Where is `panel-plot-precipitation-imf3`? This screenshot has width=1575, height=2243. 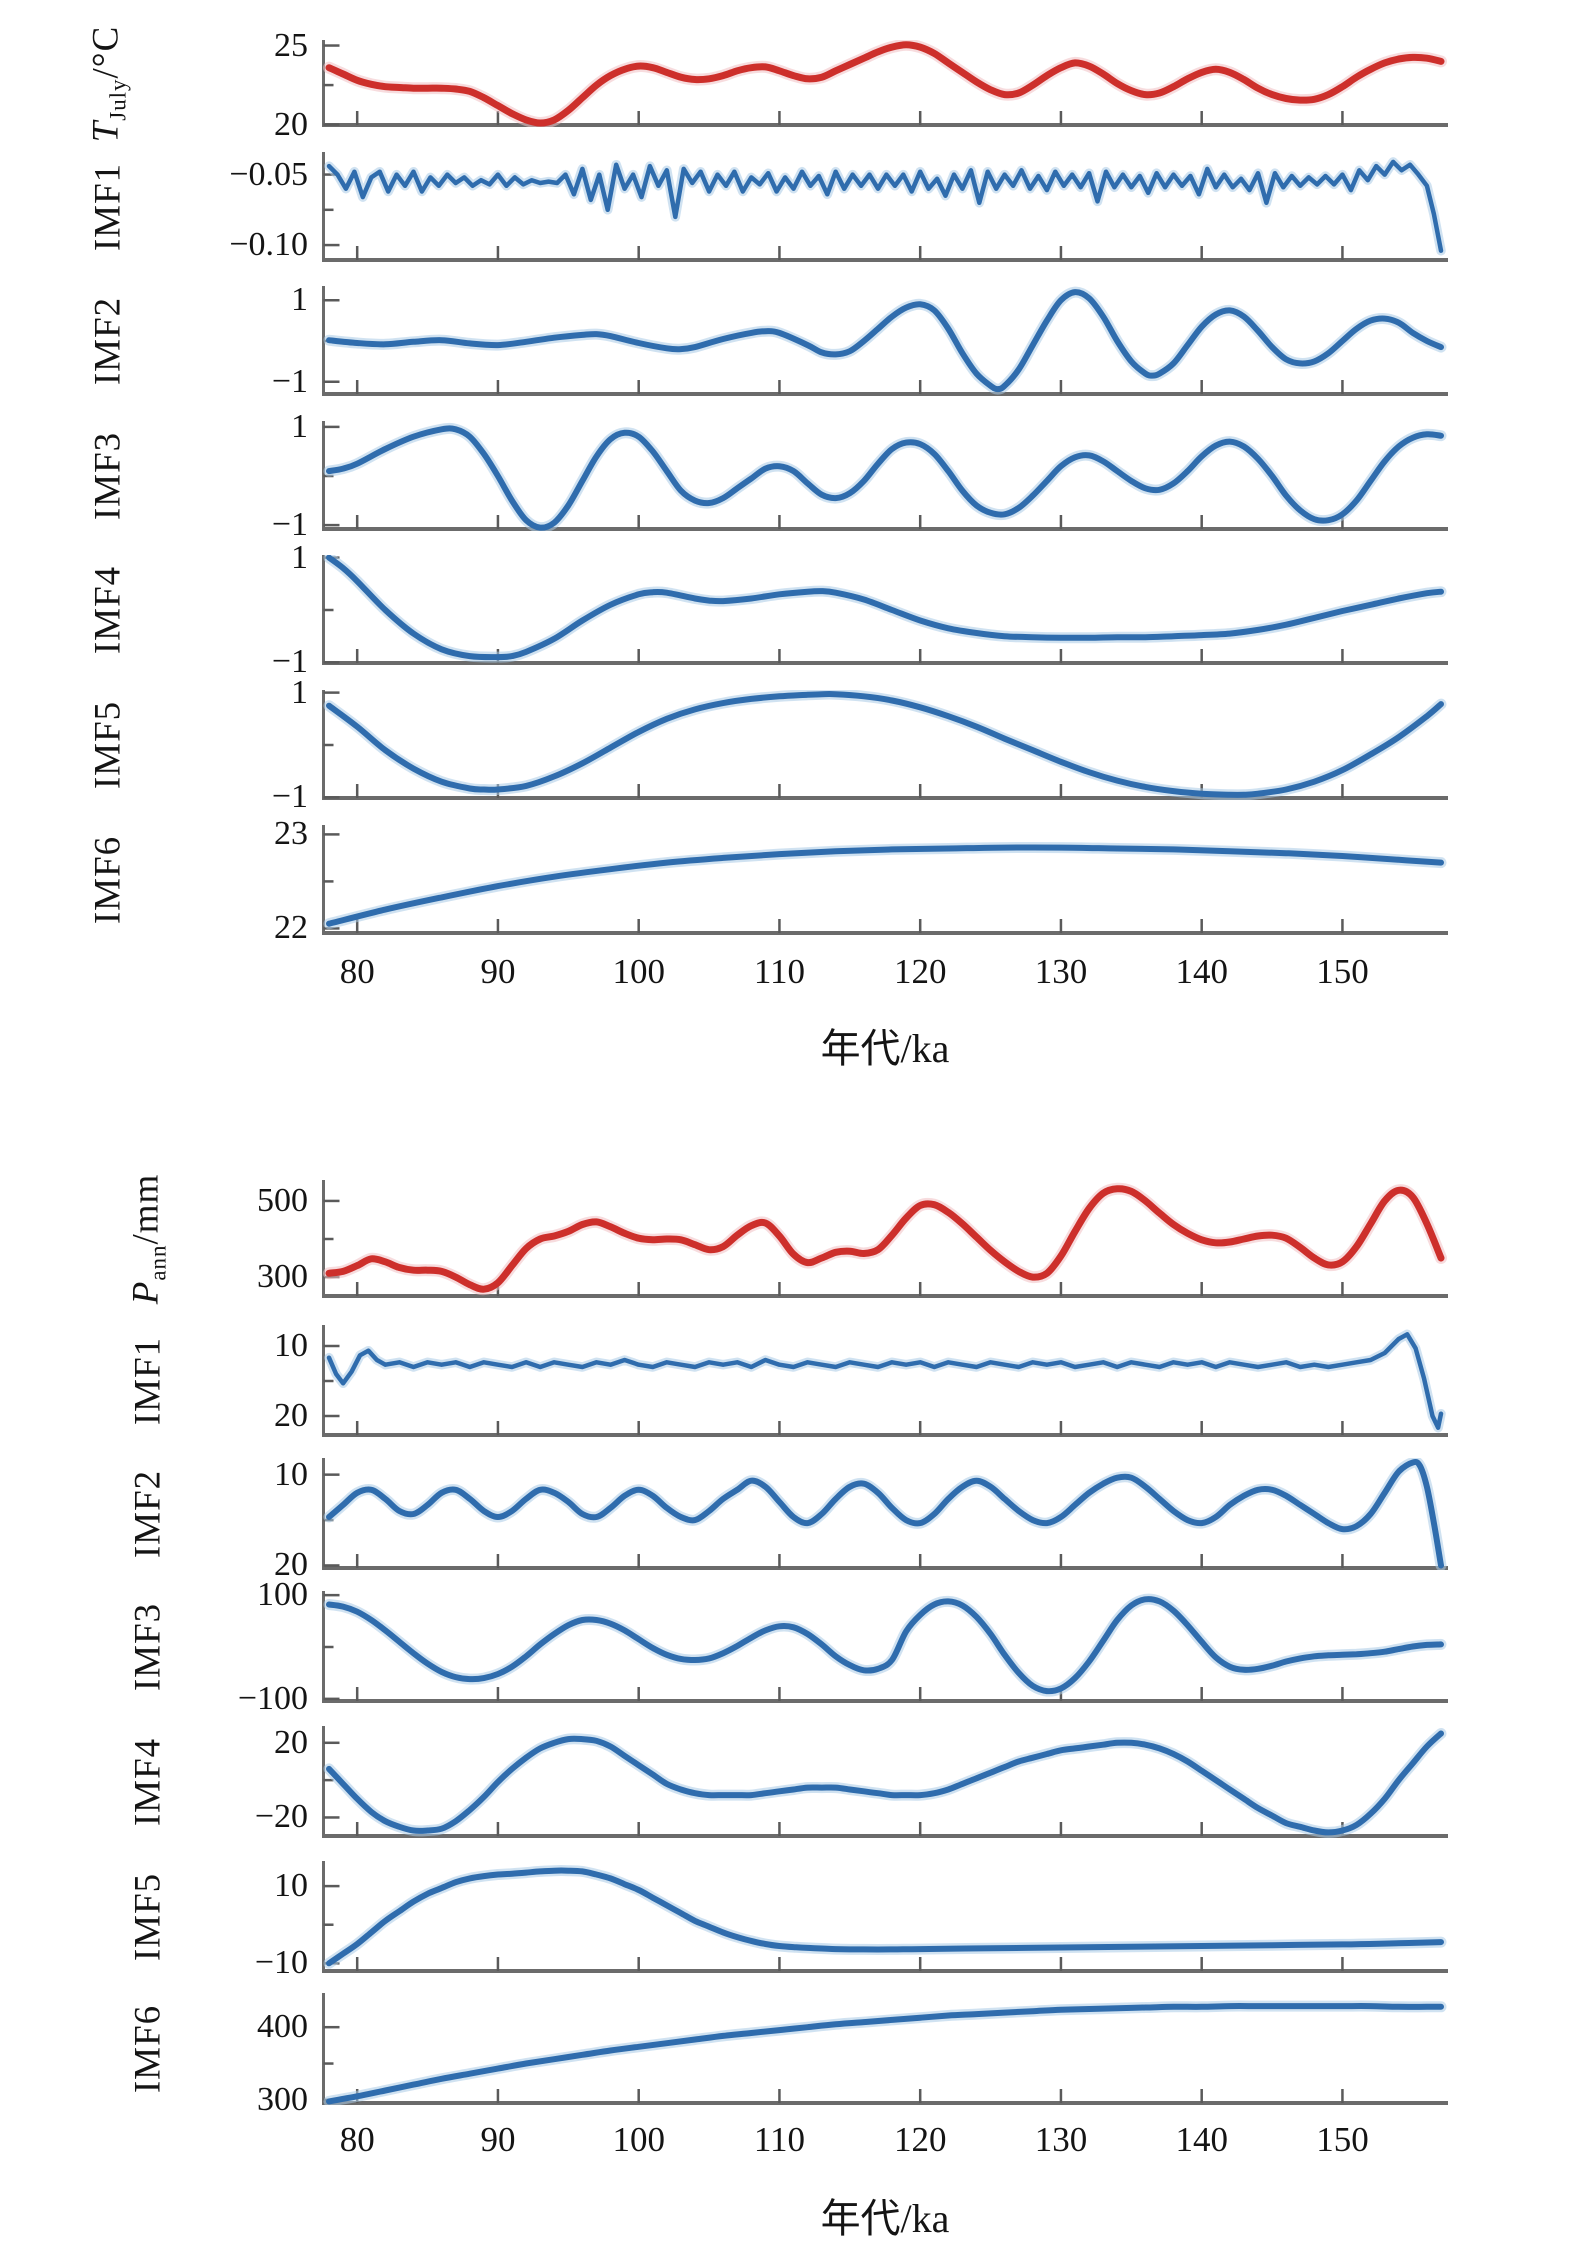 panel-plot-precipitation-imf3 is located at coordinates (885, 1647).